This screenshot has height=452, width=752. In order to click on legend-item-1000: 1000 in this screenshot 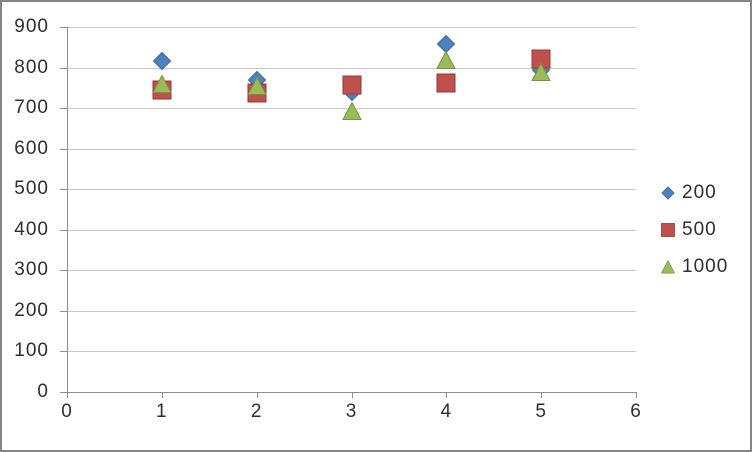, I will do `click(694, 266)`.